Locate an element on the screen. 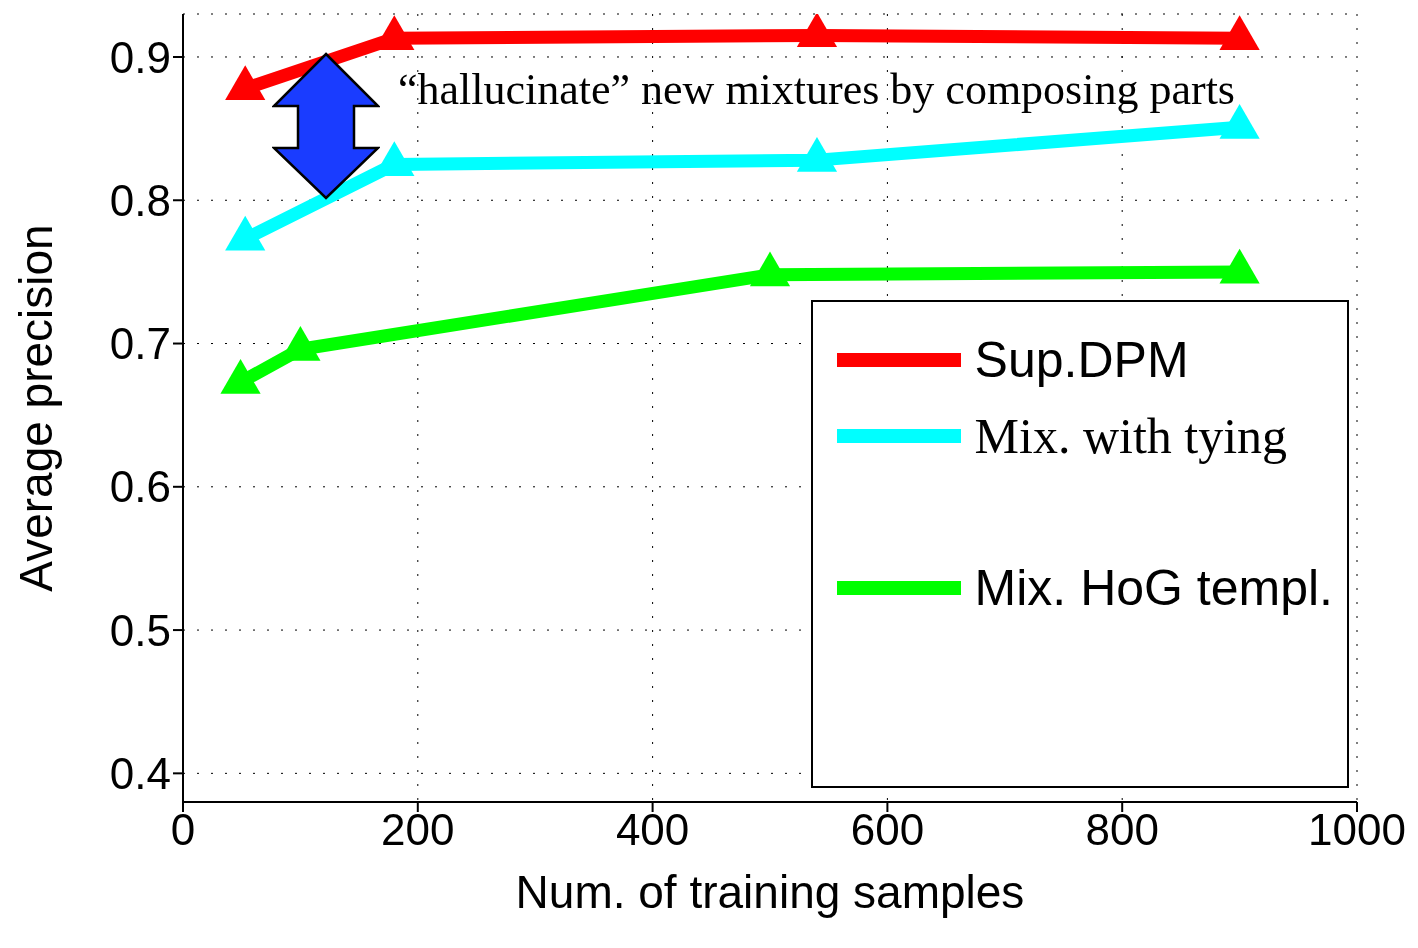  x-tick-label: 0 is located at coordinates (183, 830).